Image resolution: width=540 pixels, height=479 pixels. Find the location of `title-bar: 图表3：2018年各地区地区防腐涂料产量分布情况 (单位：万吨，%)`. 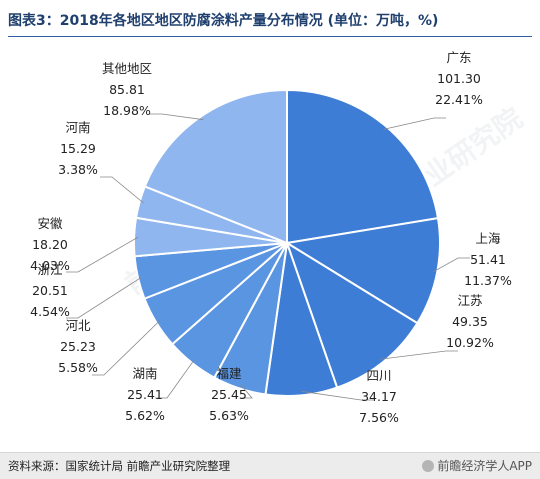

title-bar: 图表3：2018年各地区地区防腐涂料产量分布情况 (单位：万吨，%) is located at coordinates (270, 22).